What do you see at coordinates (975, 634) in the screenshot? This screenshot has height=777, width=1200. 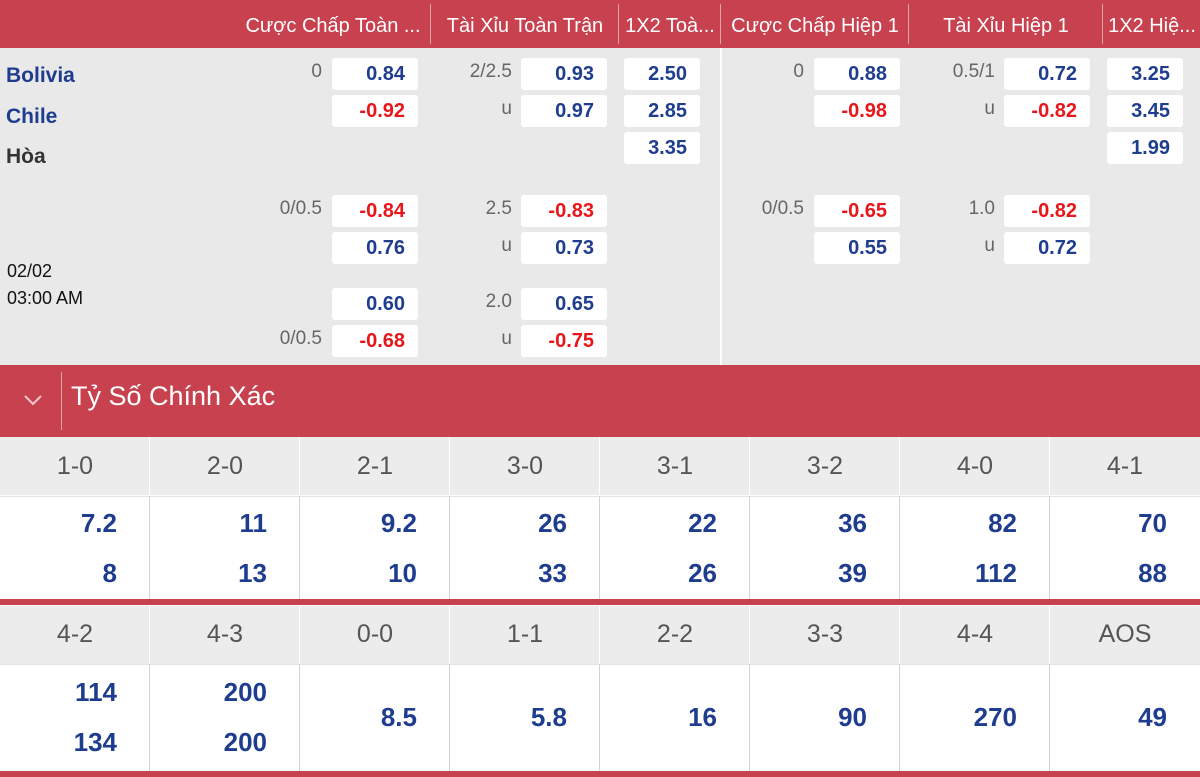 I see `score-label: 4-4` at bounding box center [975, 634].